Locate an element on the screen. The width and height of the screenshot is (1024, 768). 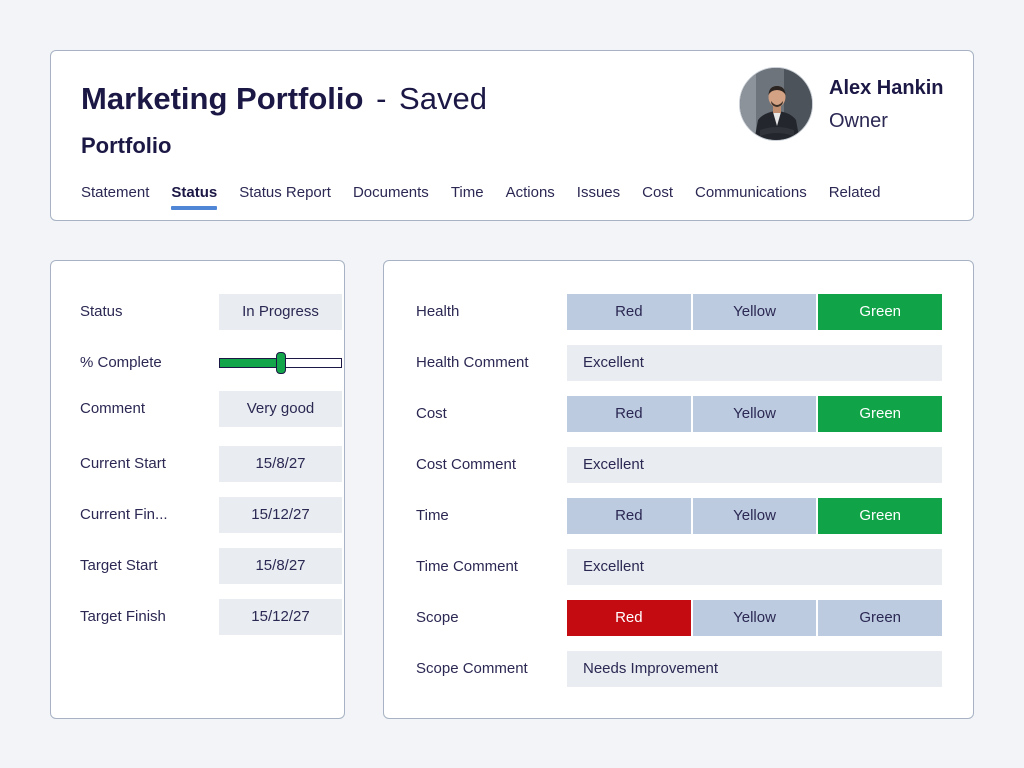
scope-label: Scope is located at coordinates (437, 617).